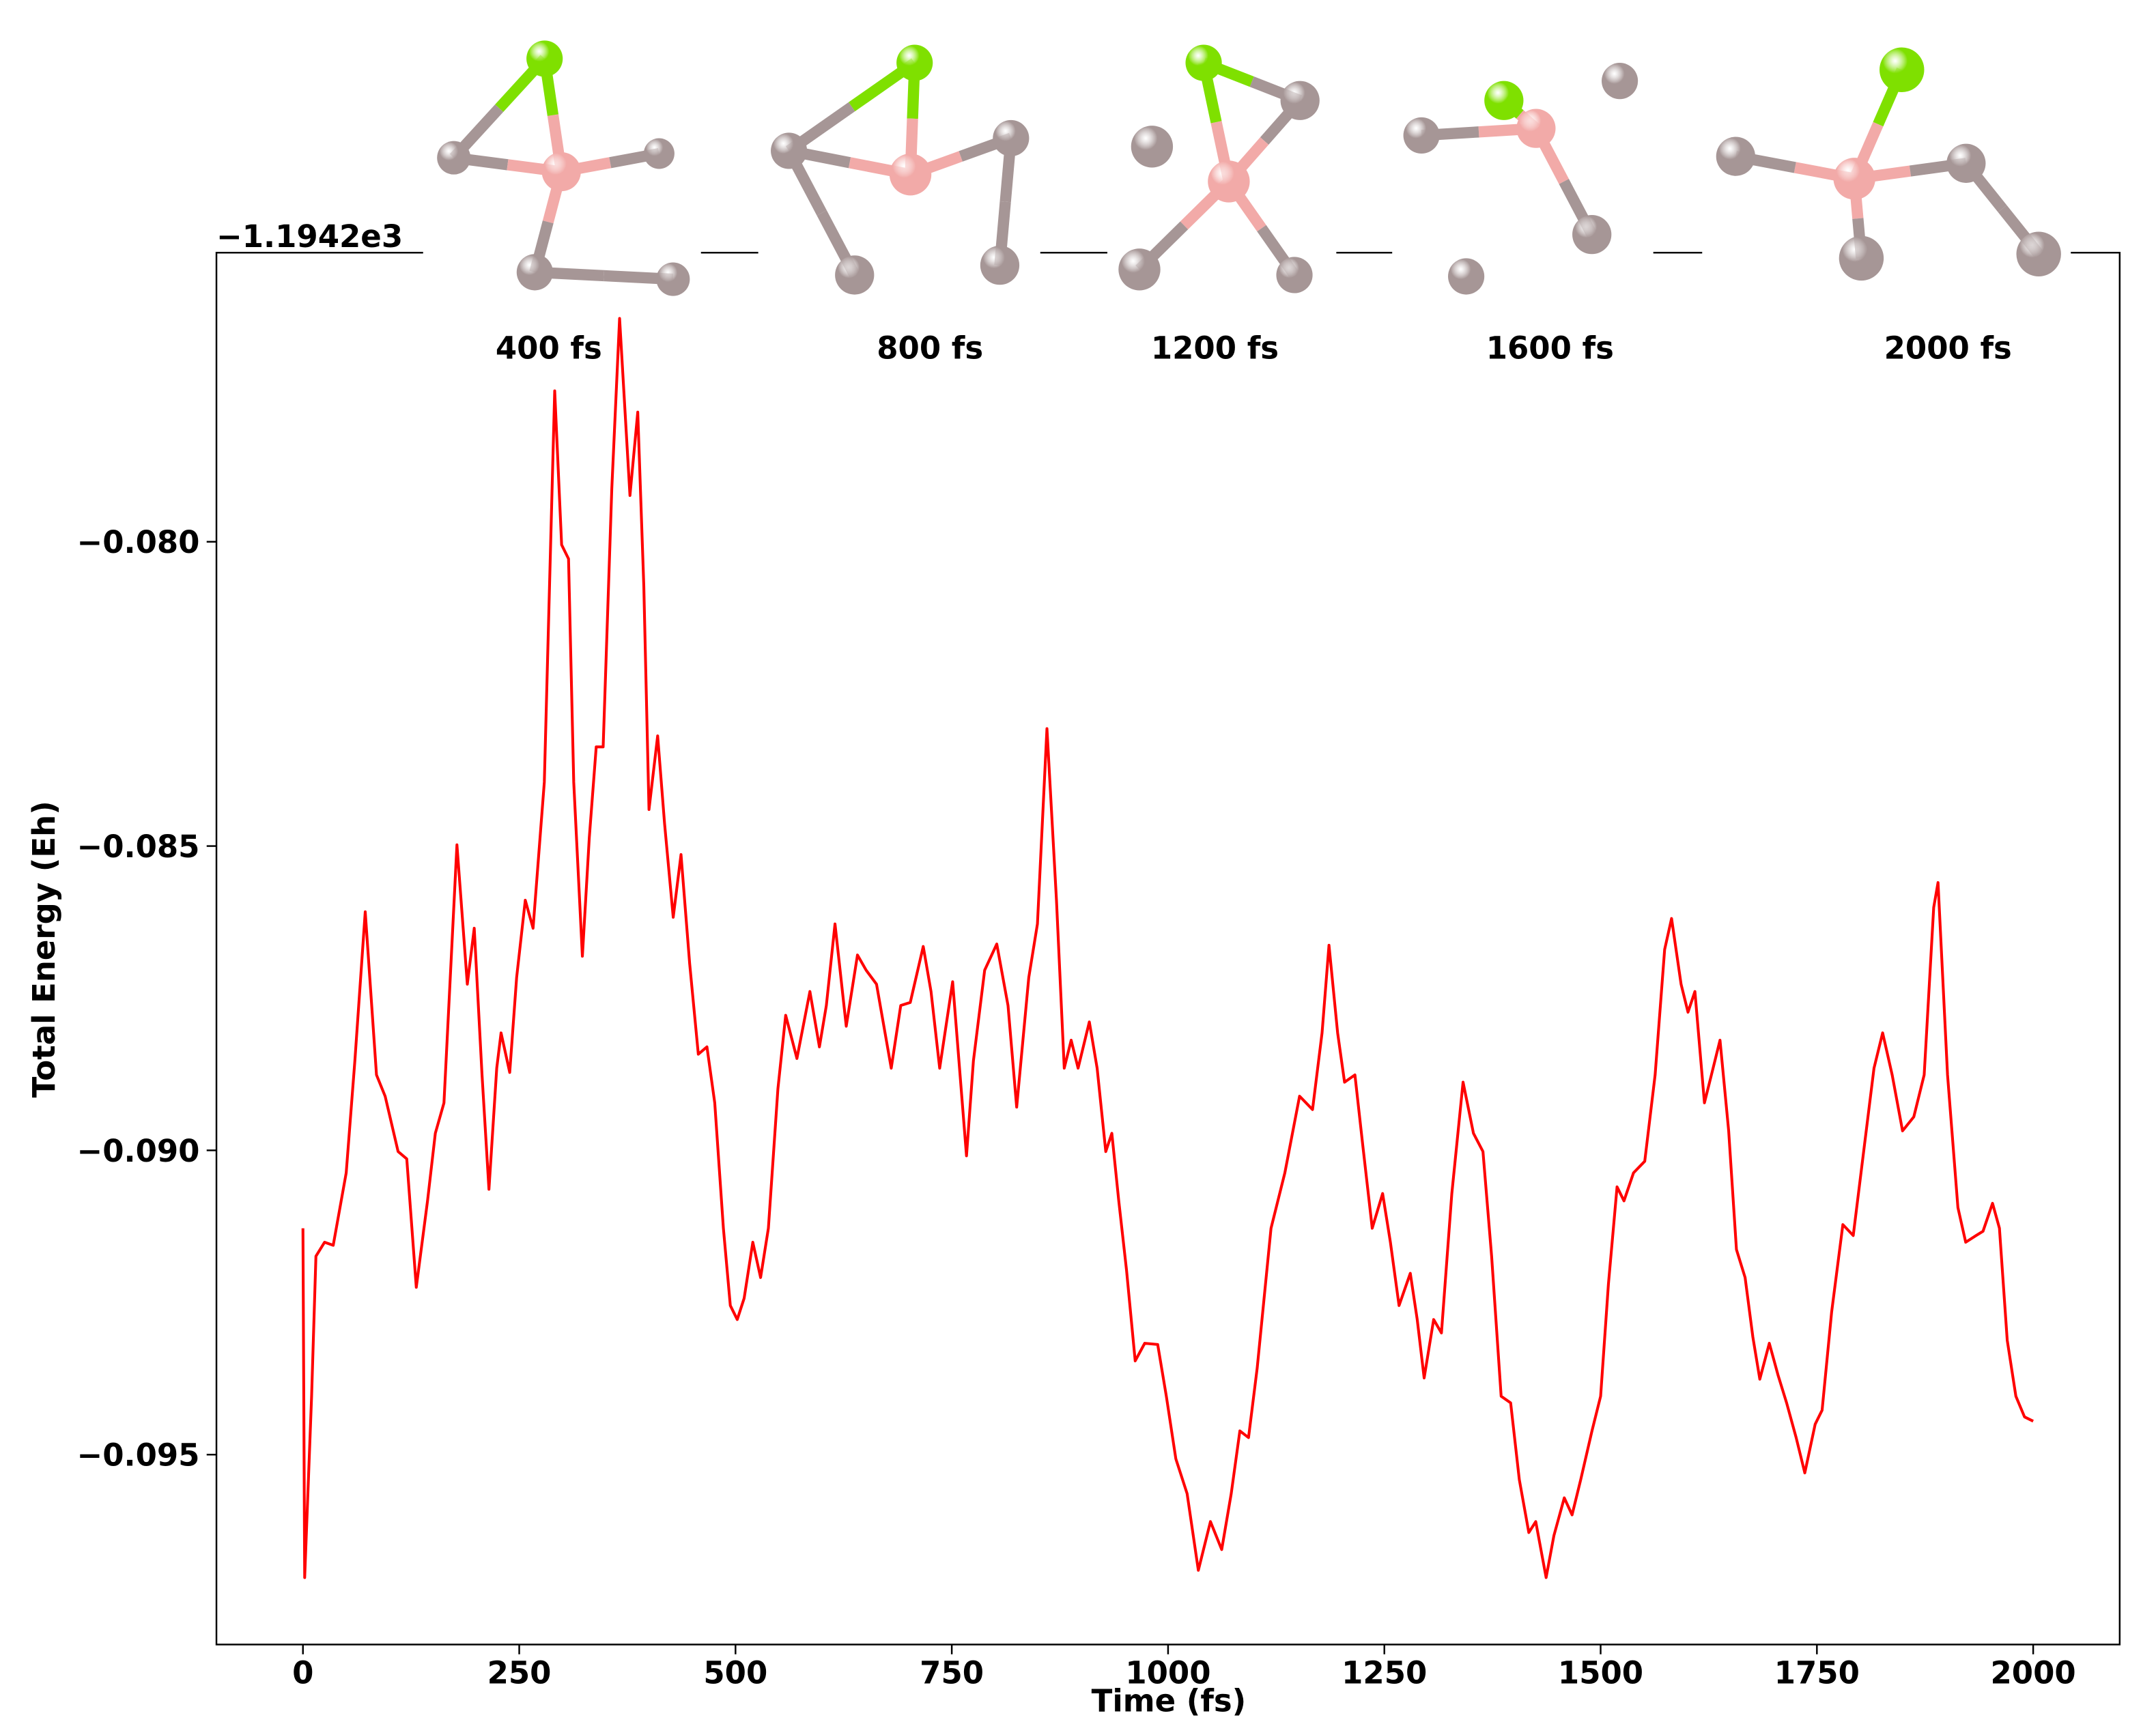 This screenshot has width=2156, height=1722. Describe the element at coordinates (735, 1673) in the screenshot. I see `x-tick-label: 500` at that location.